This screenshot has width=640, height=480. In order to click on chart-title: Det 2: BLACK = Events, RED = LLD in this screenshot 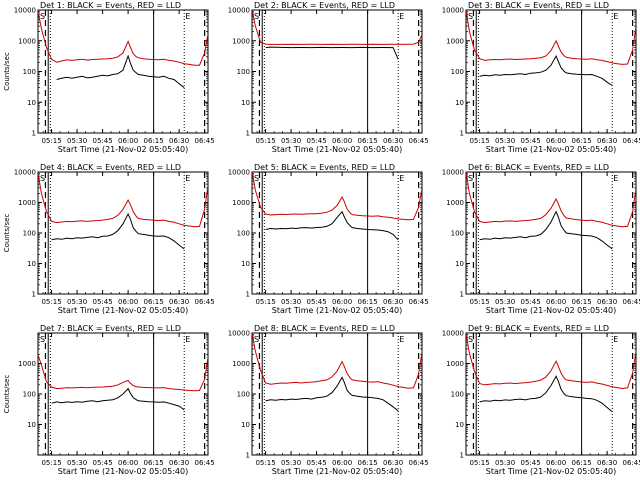, I will do `click(324, 5)`.